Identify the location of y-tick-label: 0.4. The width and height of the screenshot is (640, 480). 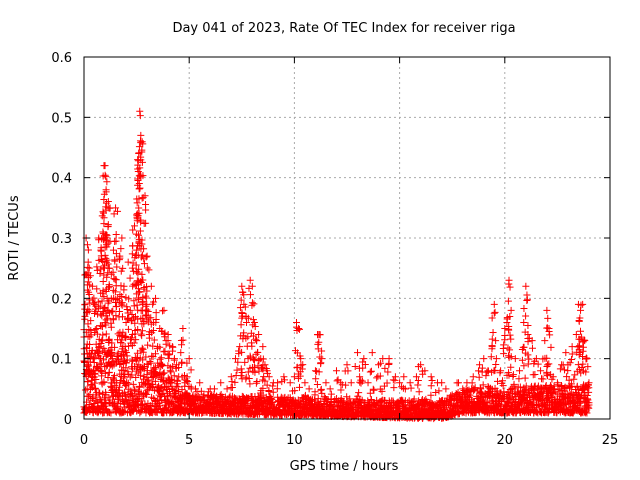
(61, 179).